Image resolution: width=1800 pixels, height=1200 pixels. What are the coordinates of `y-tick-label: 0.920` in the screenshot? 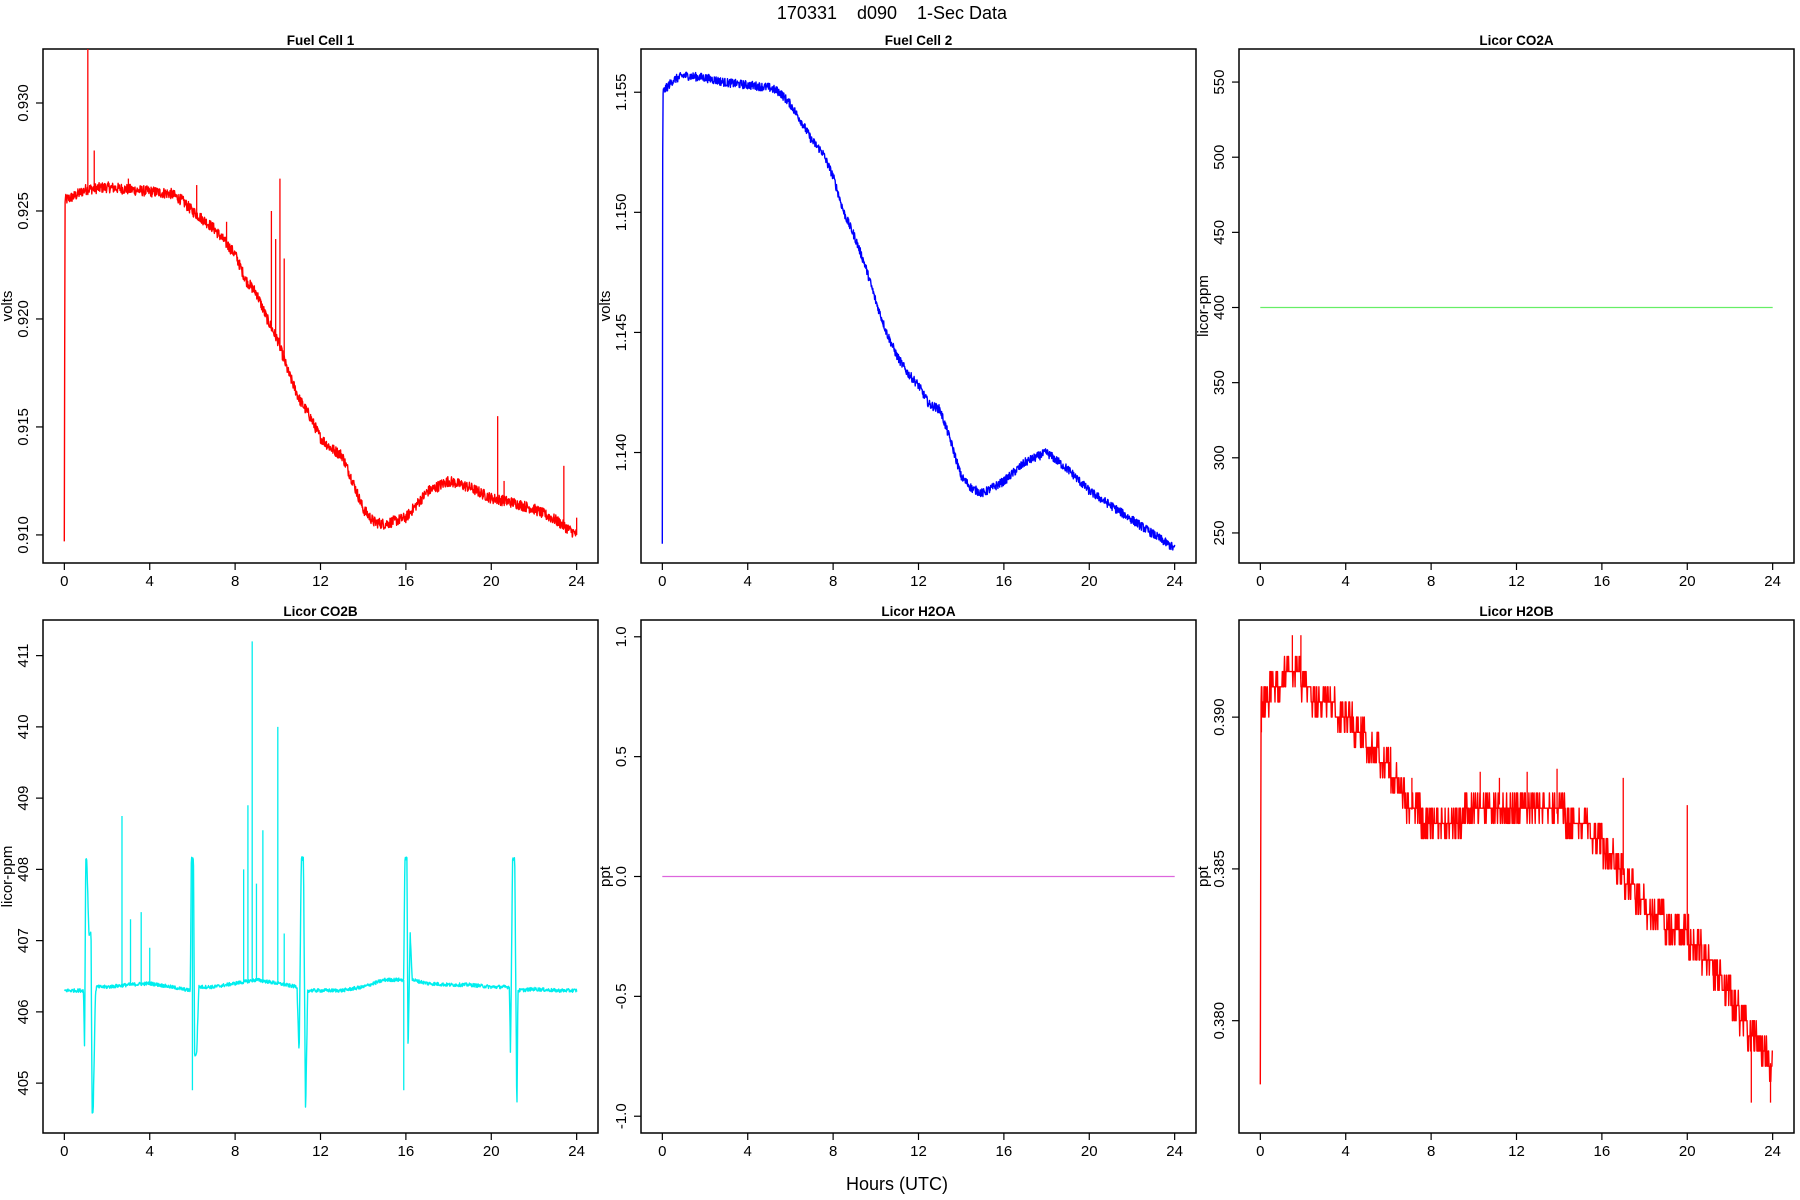 It's located at (23, 319).